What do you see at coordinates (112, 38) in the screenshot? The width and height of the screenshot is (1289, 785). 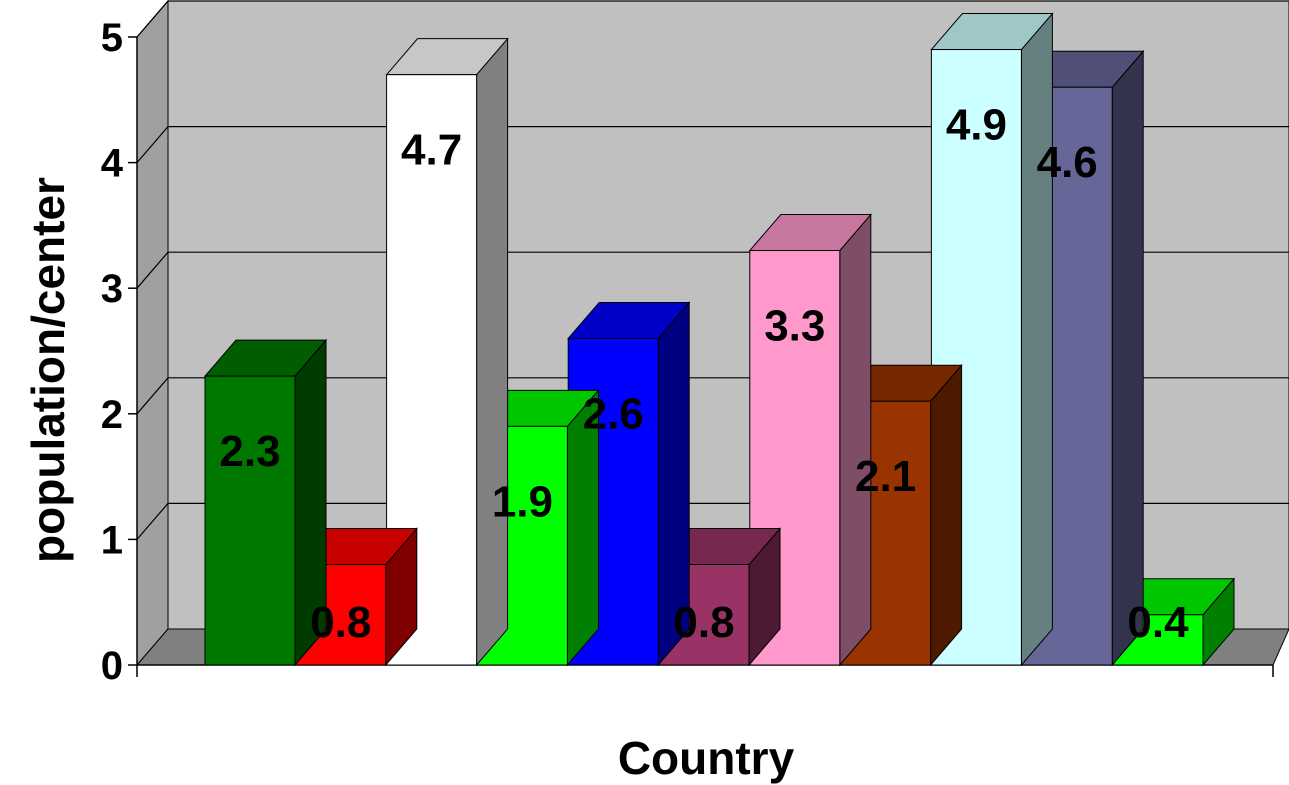 I see `y-tick-label: 5` at bounding box center [112, 38].